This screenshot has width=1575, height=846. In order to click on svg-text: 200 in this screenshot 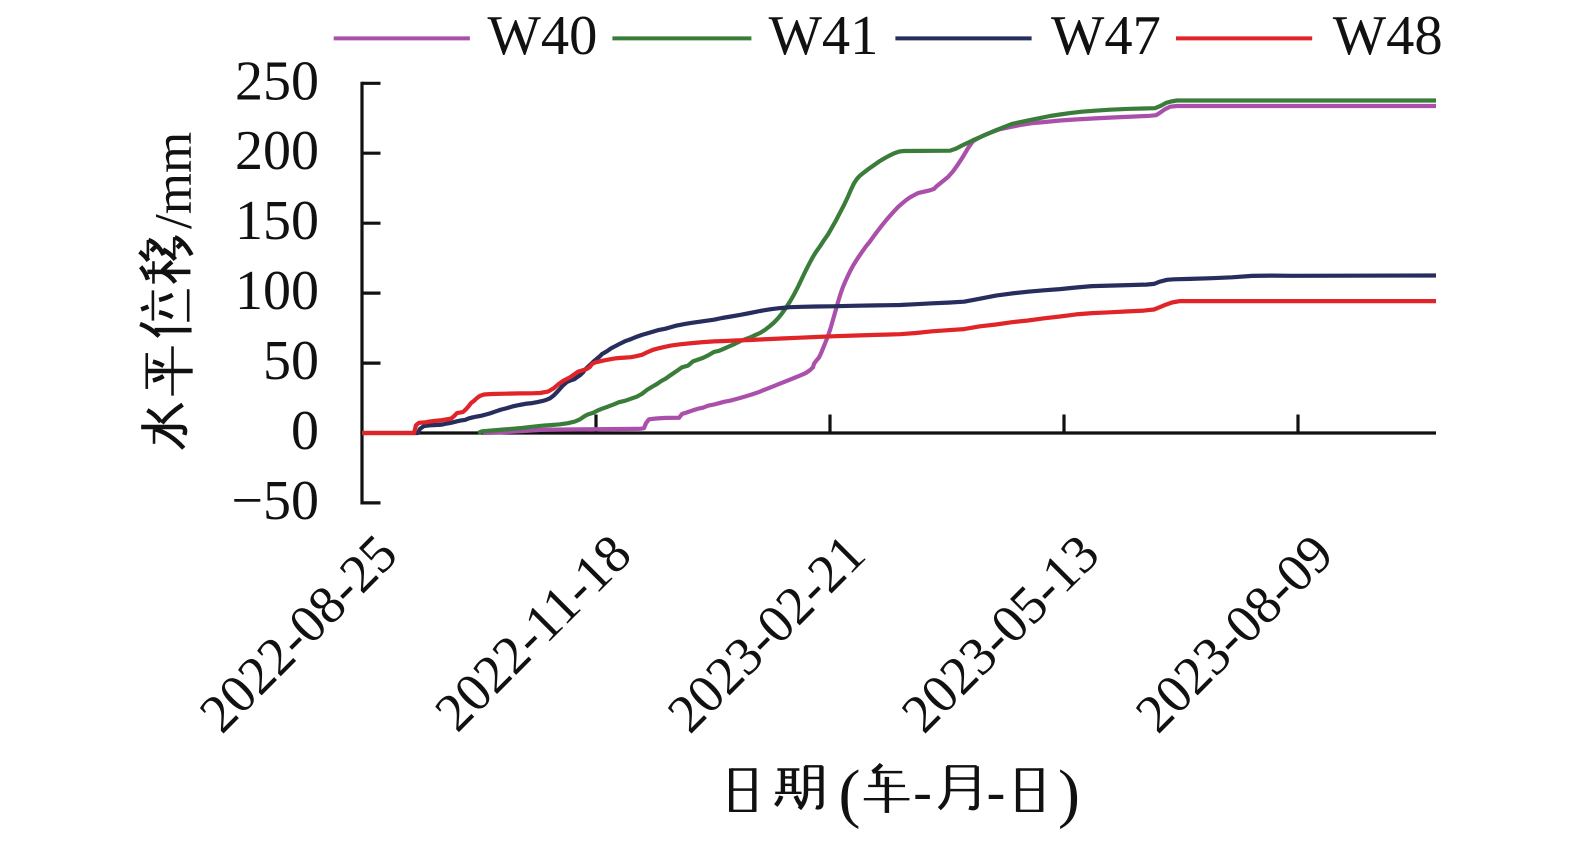, I will do `click(277, 151)`.